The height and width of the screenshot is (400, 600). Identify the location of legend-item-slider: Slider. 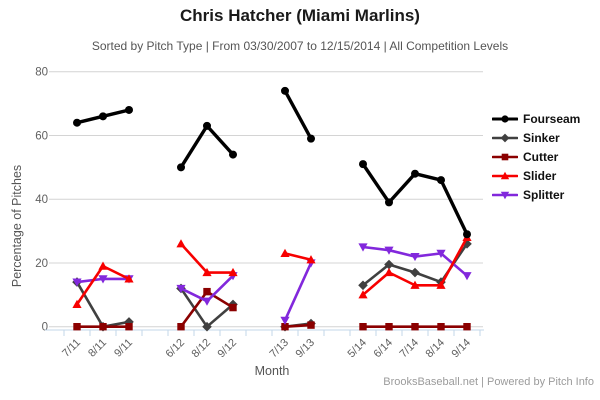
(536, 175).